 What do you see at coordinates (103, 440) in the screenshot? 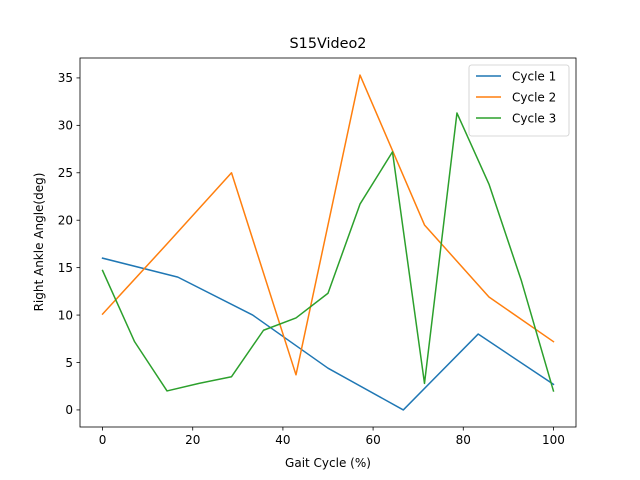
I see `x-tick-label: 0` at bounding box center [103, 440].